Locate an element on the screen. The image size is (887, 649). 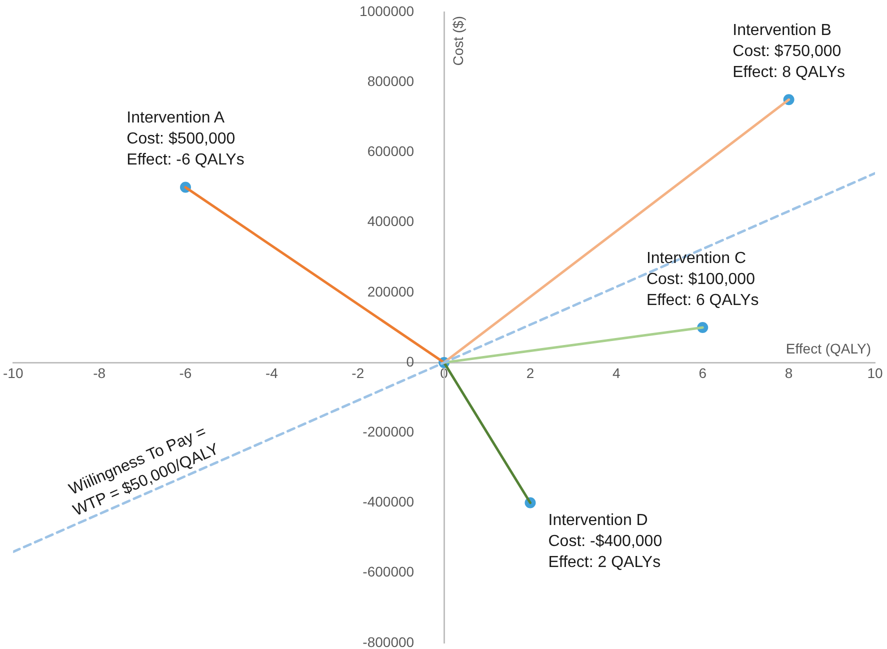
y-axis-title: Cost ($) is located at coordinates (458, 41).